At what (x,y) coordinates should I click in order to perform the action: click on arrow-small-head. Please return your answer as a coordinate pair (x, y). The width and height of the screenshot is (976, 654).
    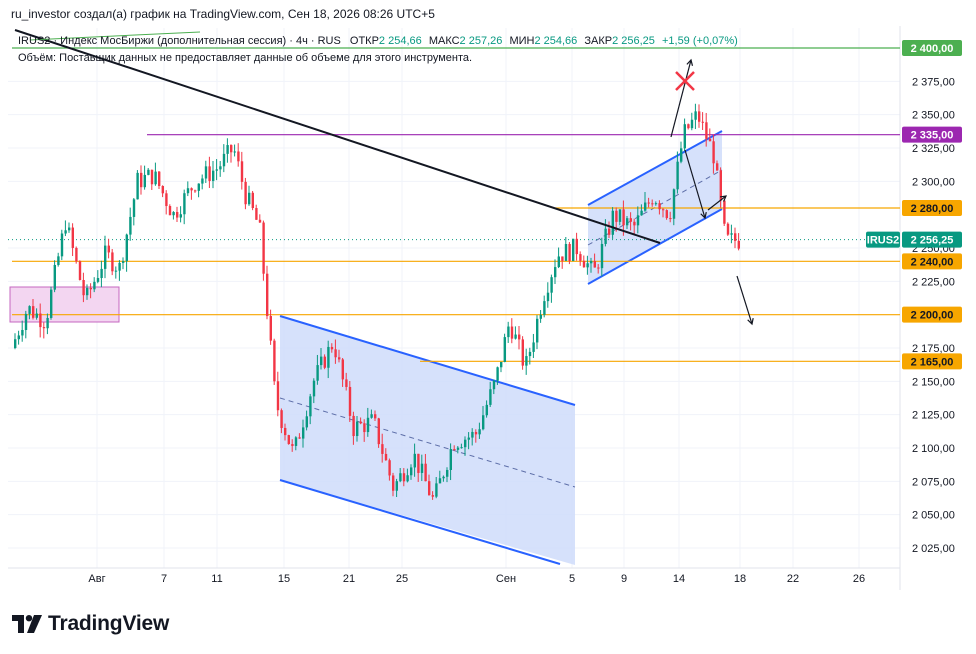
    Looking at the image, I should click on (723, 198).